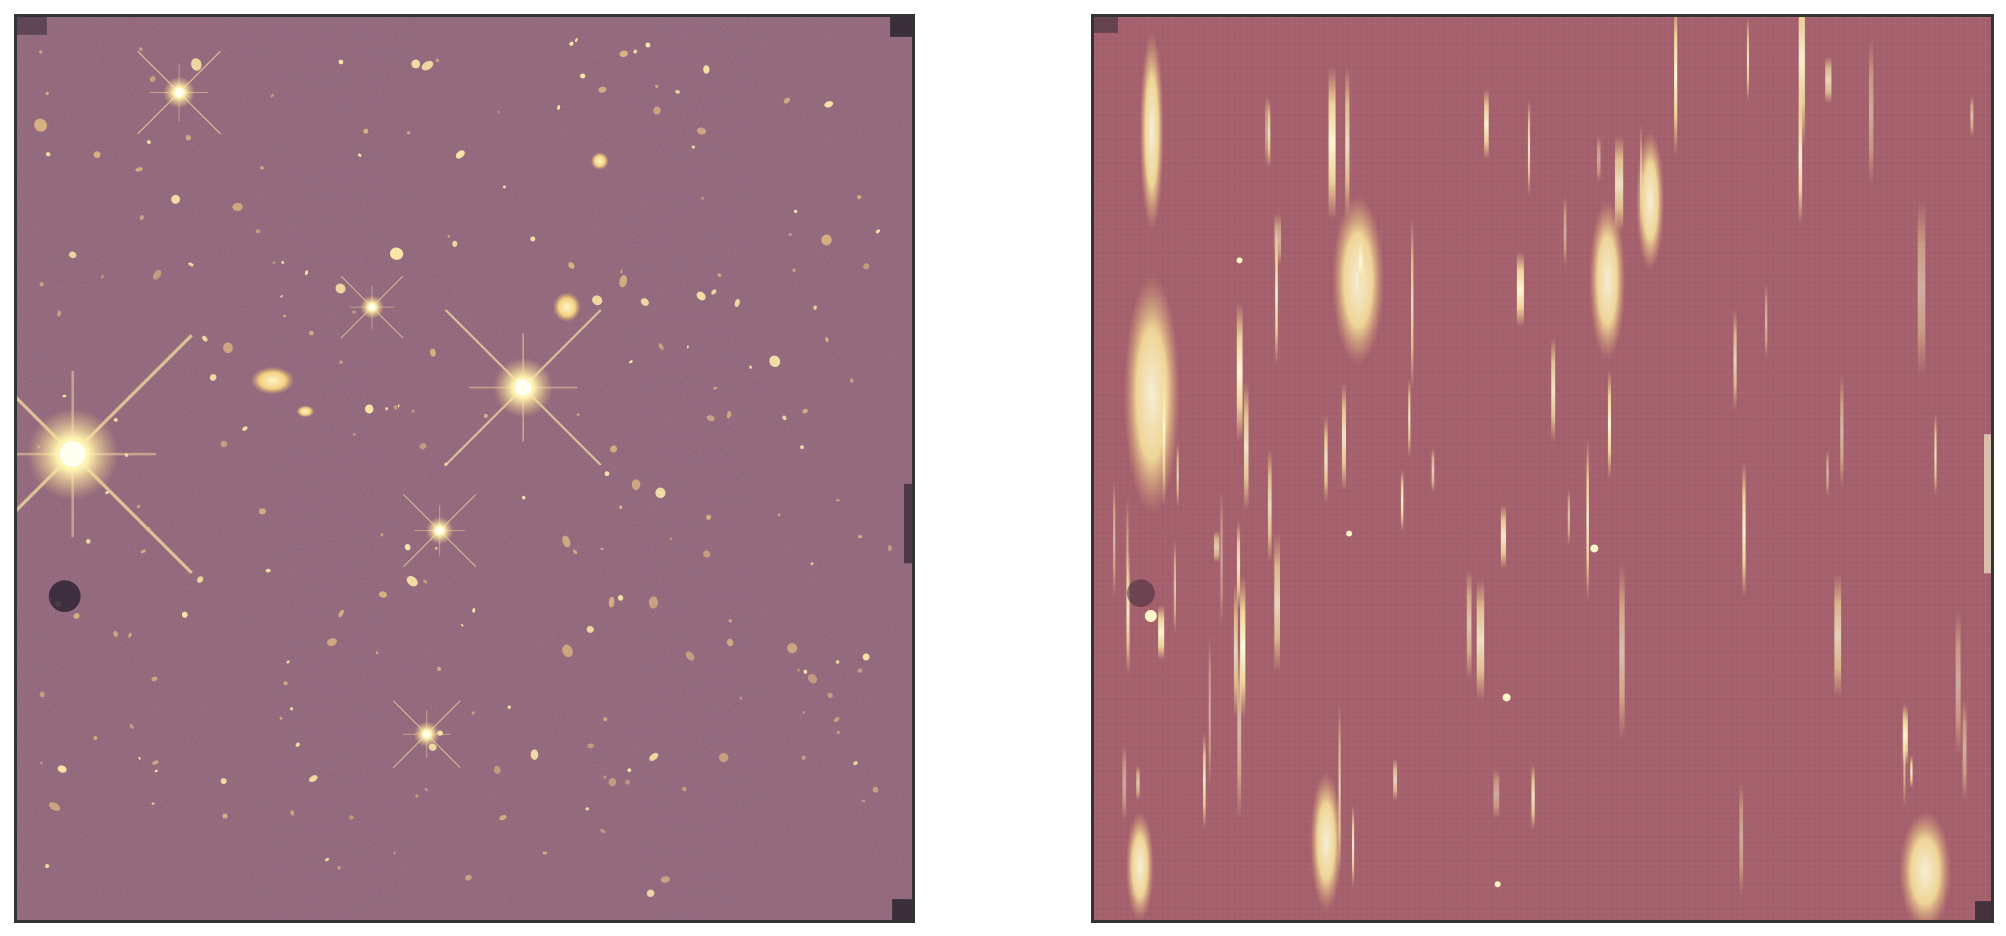  What do you see at coordinates (1140, 593) in the screenshot?
I see `grism-dark-spot` at bounding box center [1140, 593].